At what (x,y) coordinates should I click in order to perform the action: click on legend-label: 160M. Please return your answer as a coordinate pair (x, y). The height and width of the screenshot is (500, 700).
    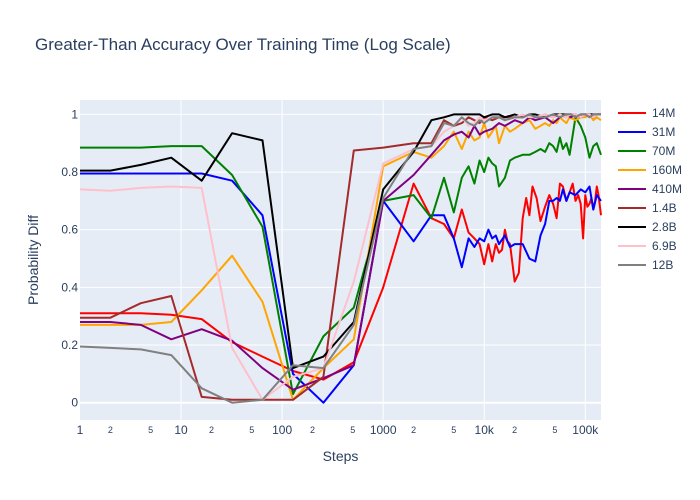
    Looking at the image, I should click on (667, 170).